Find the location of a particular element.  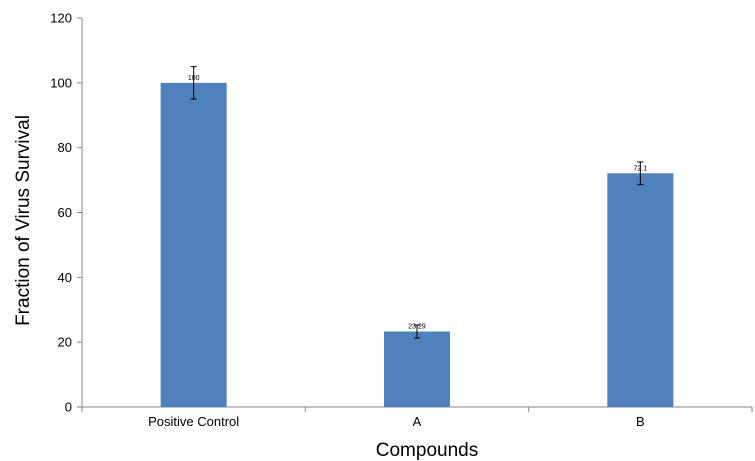

y-axis: 0 20 40 60 80 100 120 is located at coordinates (66, 213).